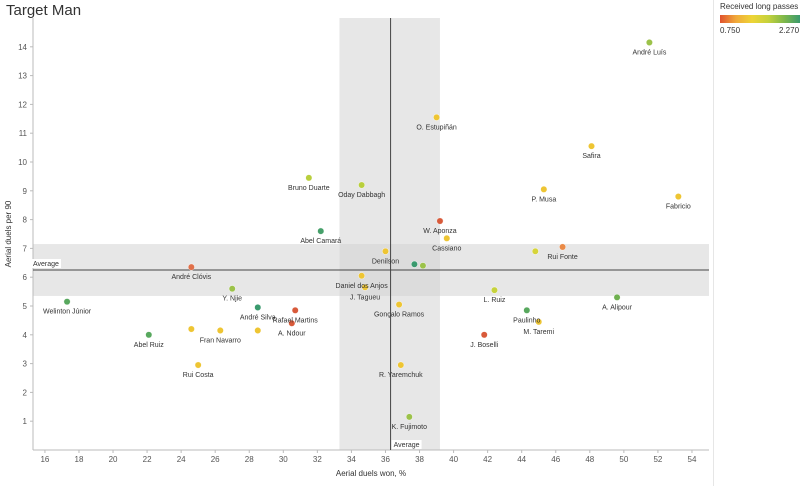 The height and width of the screenshot is (486, 800). I want to click on color-legend: Received long passes p... 0.750 2.270, so click(757, 22).